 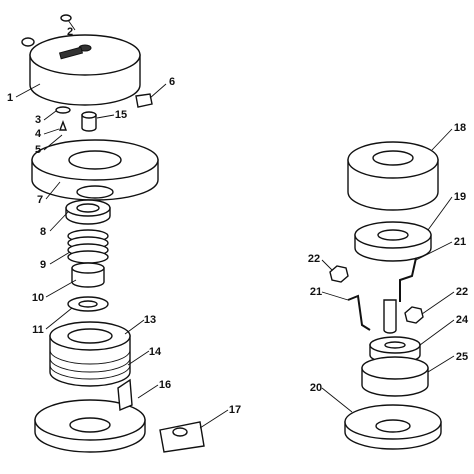 I want to click on callout: 16, so click(x=165, y=385).